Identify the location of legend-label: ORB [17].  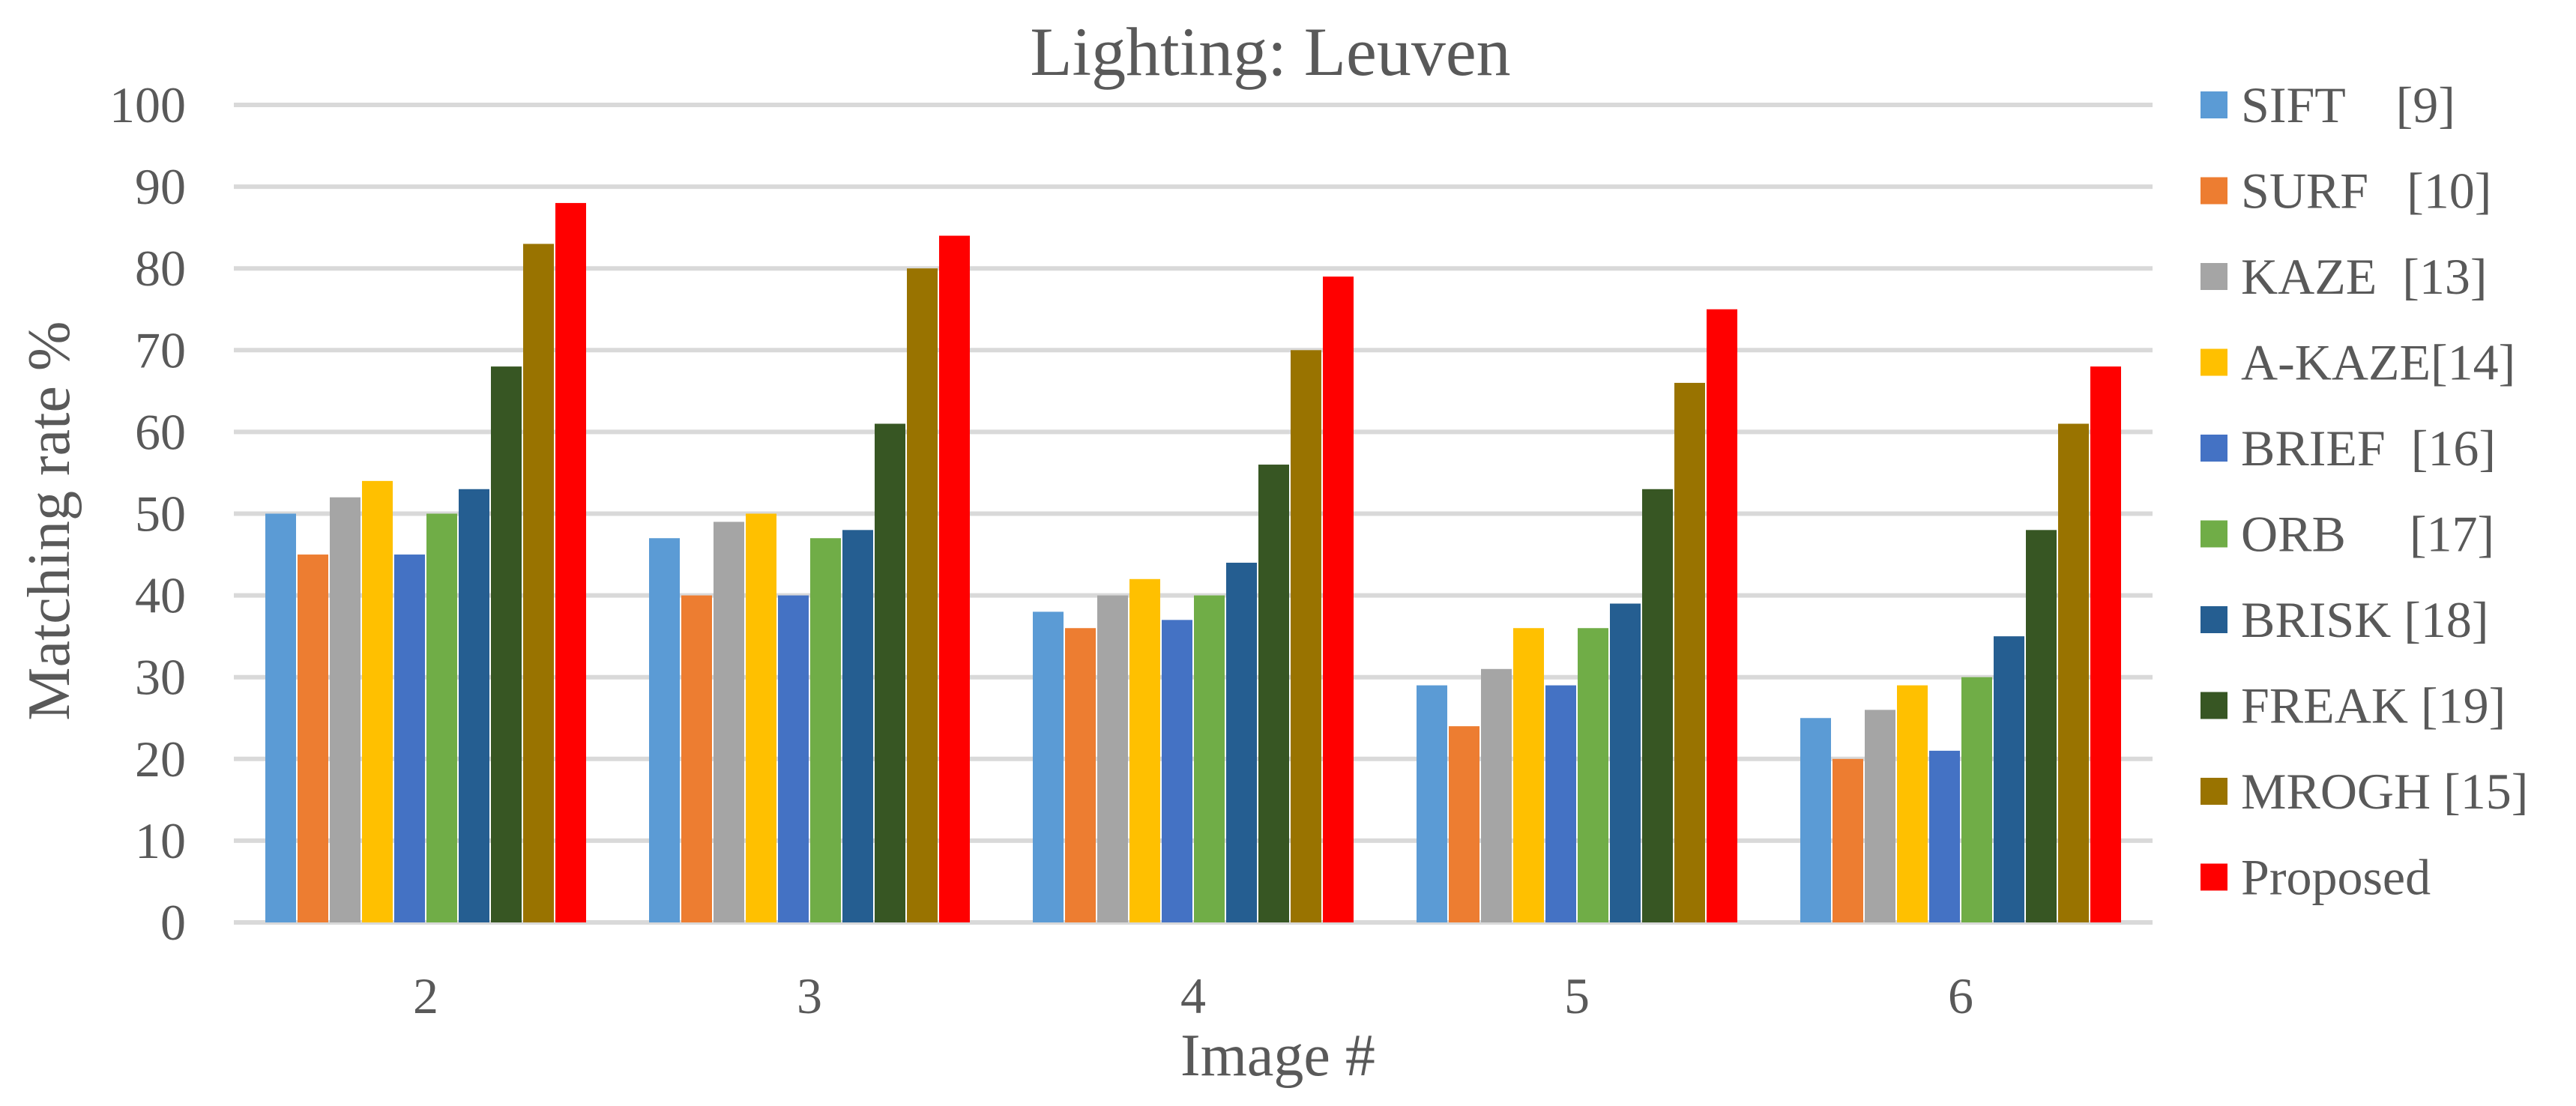
(2367, 534).